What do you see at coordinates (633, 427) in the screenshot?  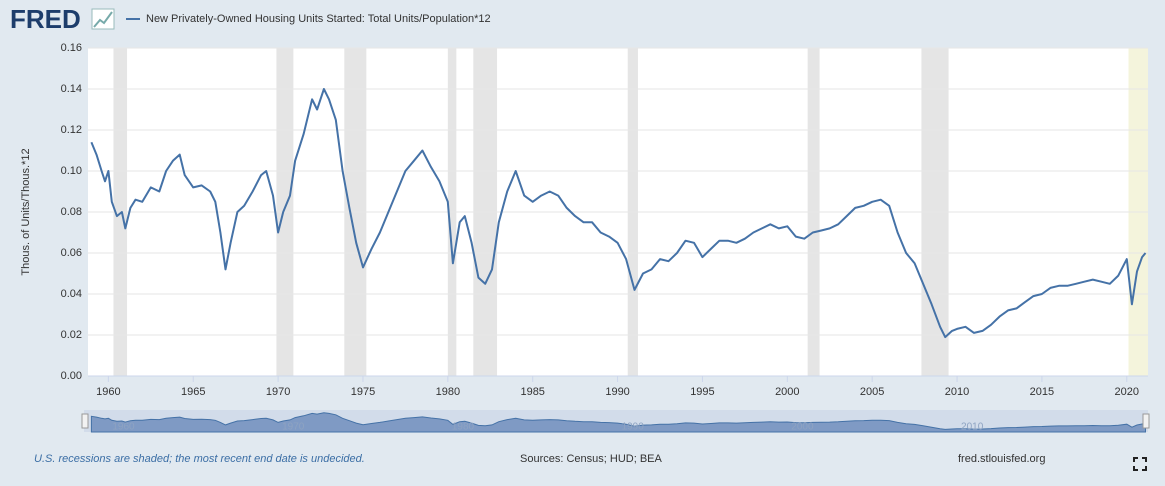 I see `navigator-tick-label: 1990` at bounding box center [633, 427].